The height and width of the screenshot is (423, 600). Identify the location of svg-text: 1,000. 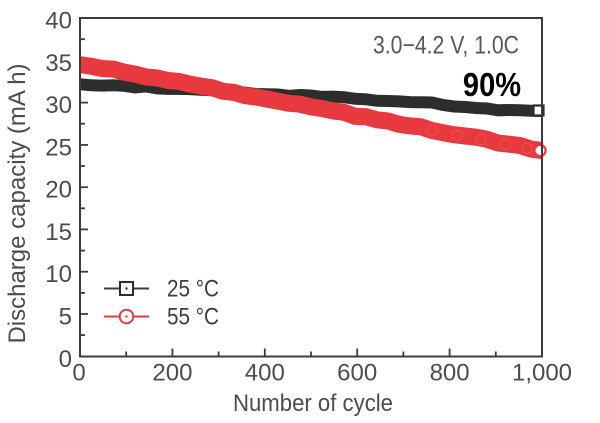
(542, 373).